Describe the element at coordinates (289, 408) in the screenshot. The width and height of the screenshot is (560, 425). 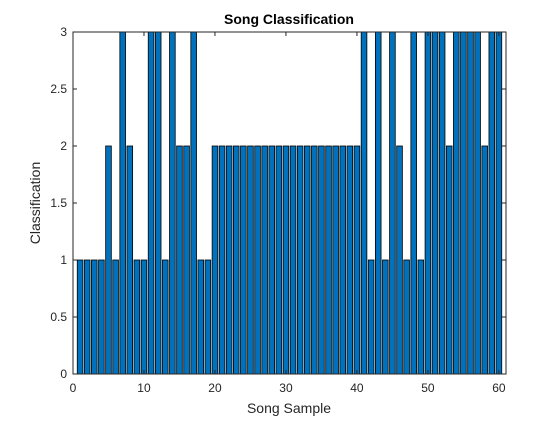
I see `x-axis-label: Song Sample` at that location.